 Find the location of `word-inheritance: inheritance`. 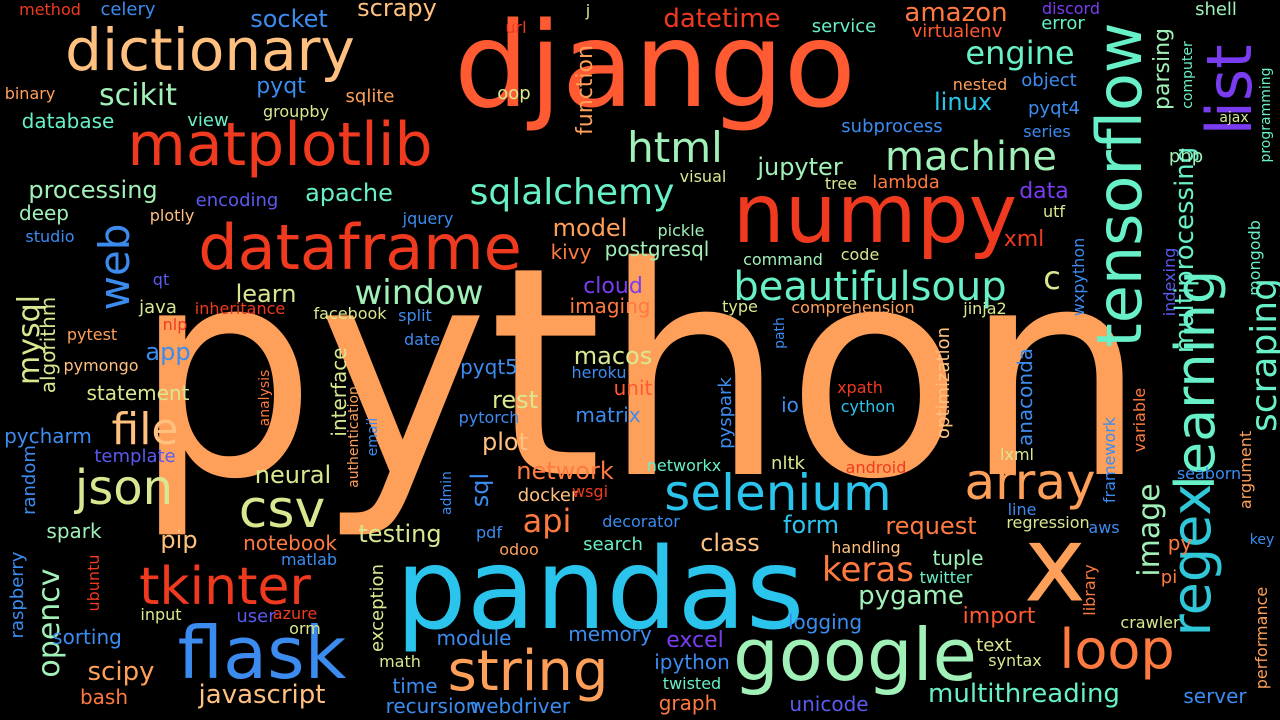

word-inheritance: inheritance is located at coordinates (240, 308).